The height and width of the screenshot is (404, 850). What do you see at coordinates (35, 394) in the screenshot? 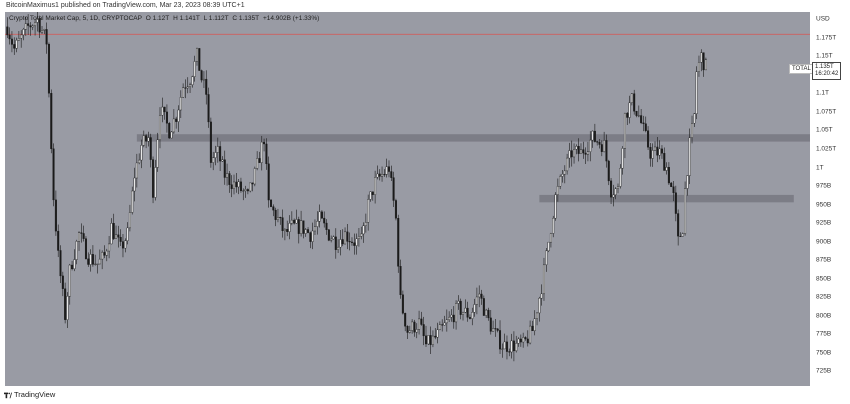
I see `tradingview-brand: TradingView` at bounding box center [35, 394].